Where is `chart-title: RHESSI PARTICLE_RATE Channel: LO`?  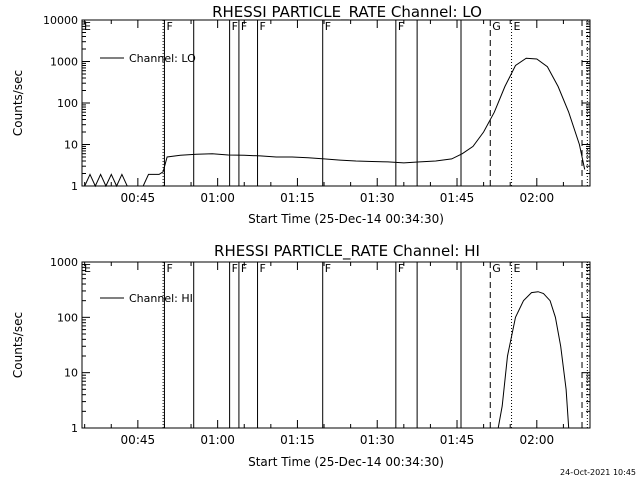
chart-title: RHESSI PARTICLE_RATE Channel: LO is located at coordinates (347, 12).